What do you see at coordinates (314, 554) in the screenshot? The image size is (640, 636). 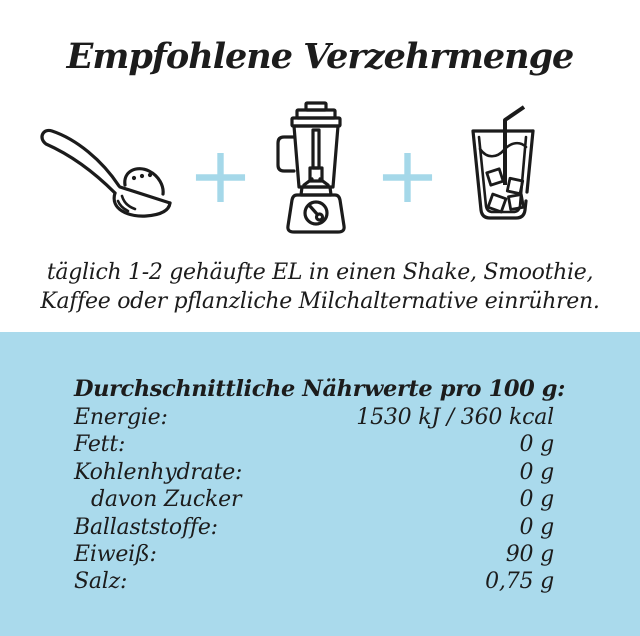 I see `nutrition-row-eiweiss: Eiweiß: 90 g` at bounding box center [314, 554].